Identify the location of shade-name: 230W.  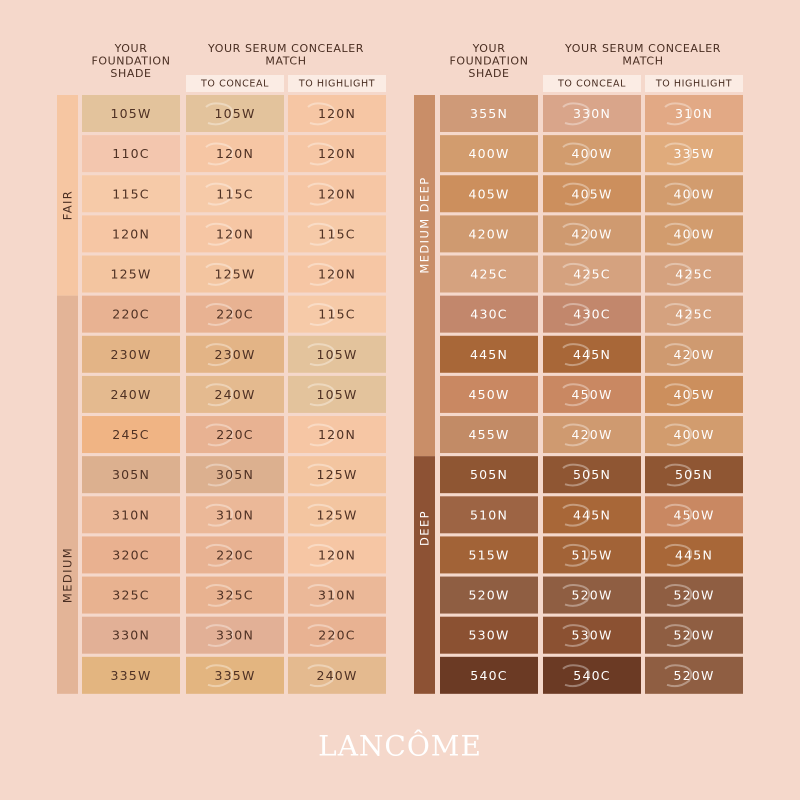
(234, 354).